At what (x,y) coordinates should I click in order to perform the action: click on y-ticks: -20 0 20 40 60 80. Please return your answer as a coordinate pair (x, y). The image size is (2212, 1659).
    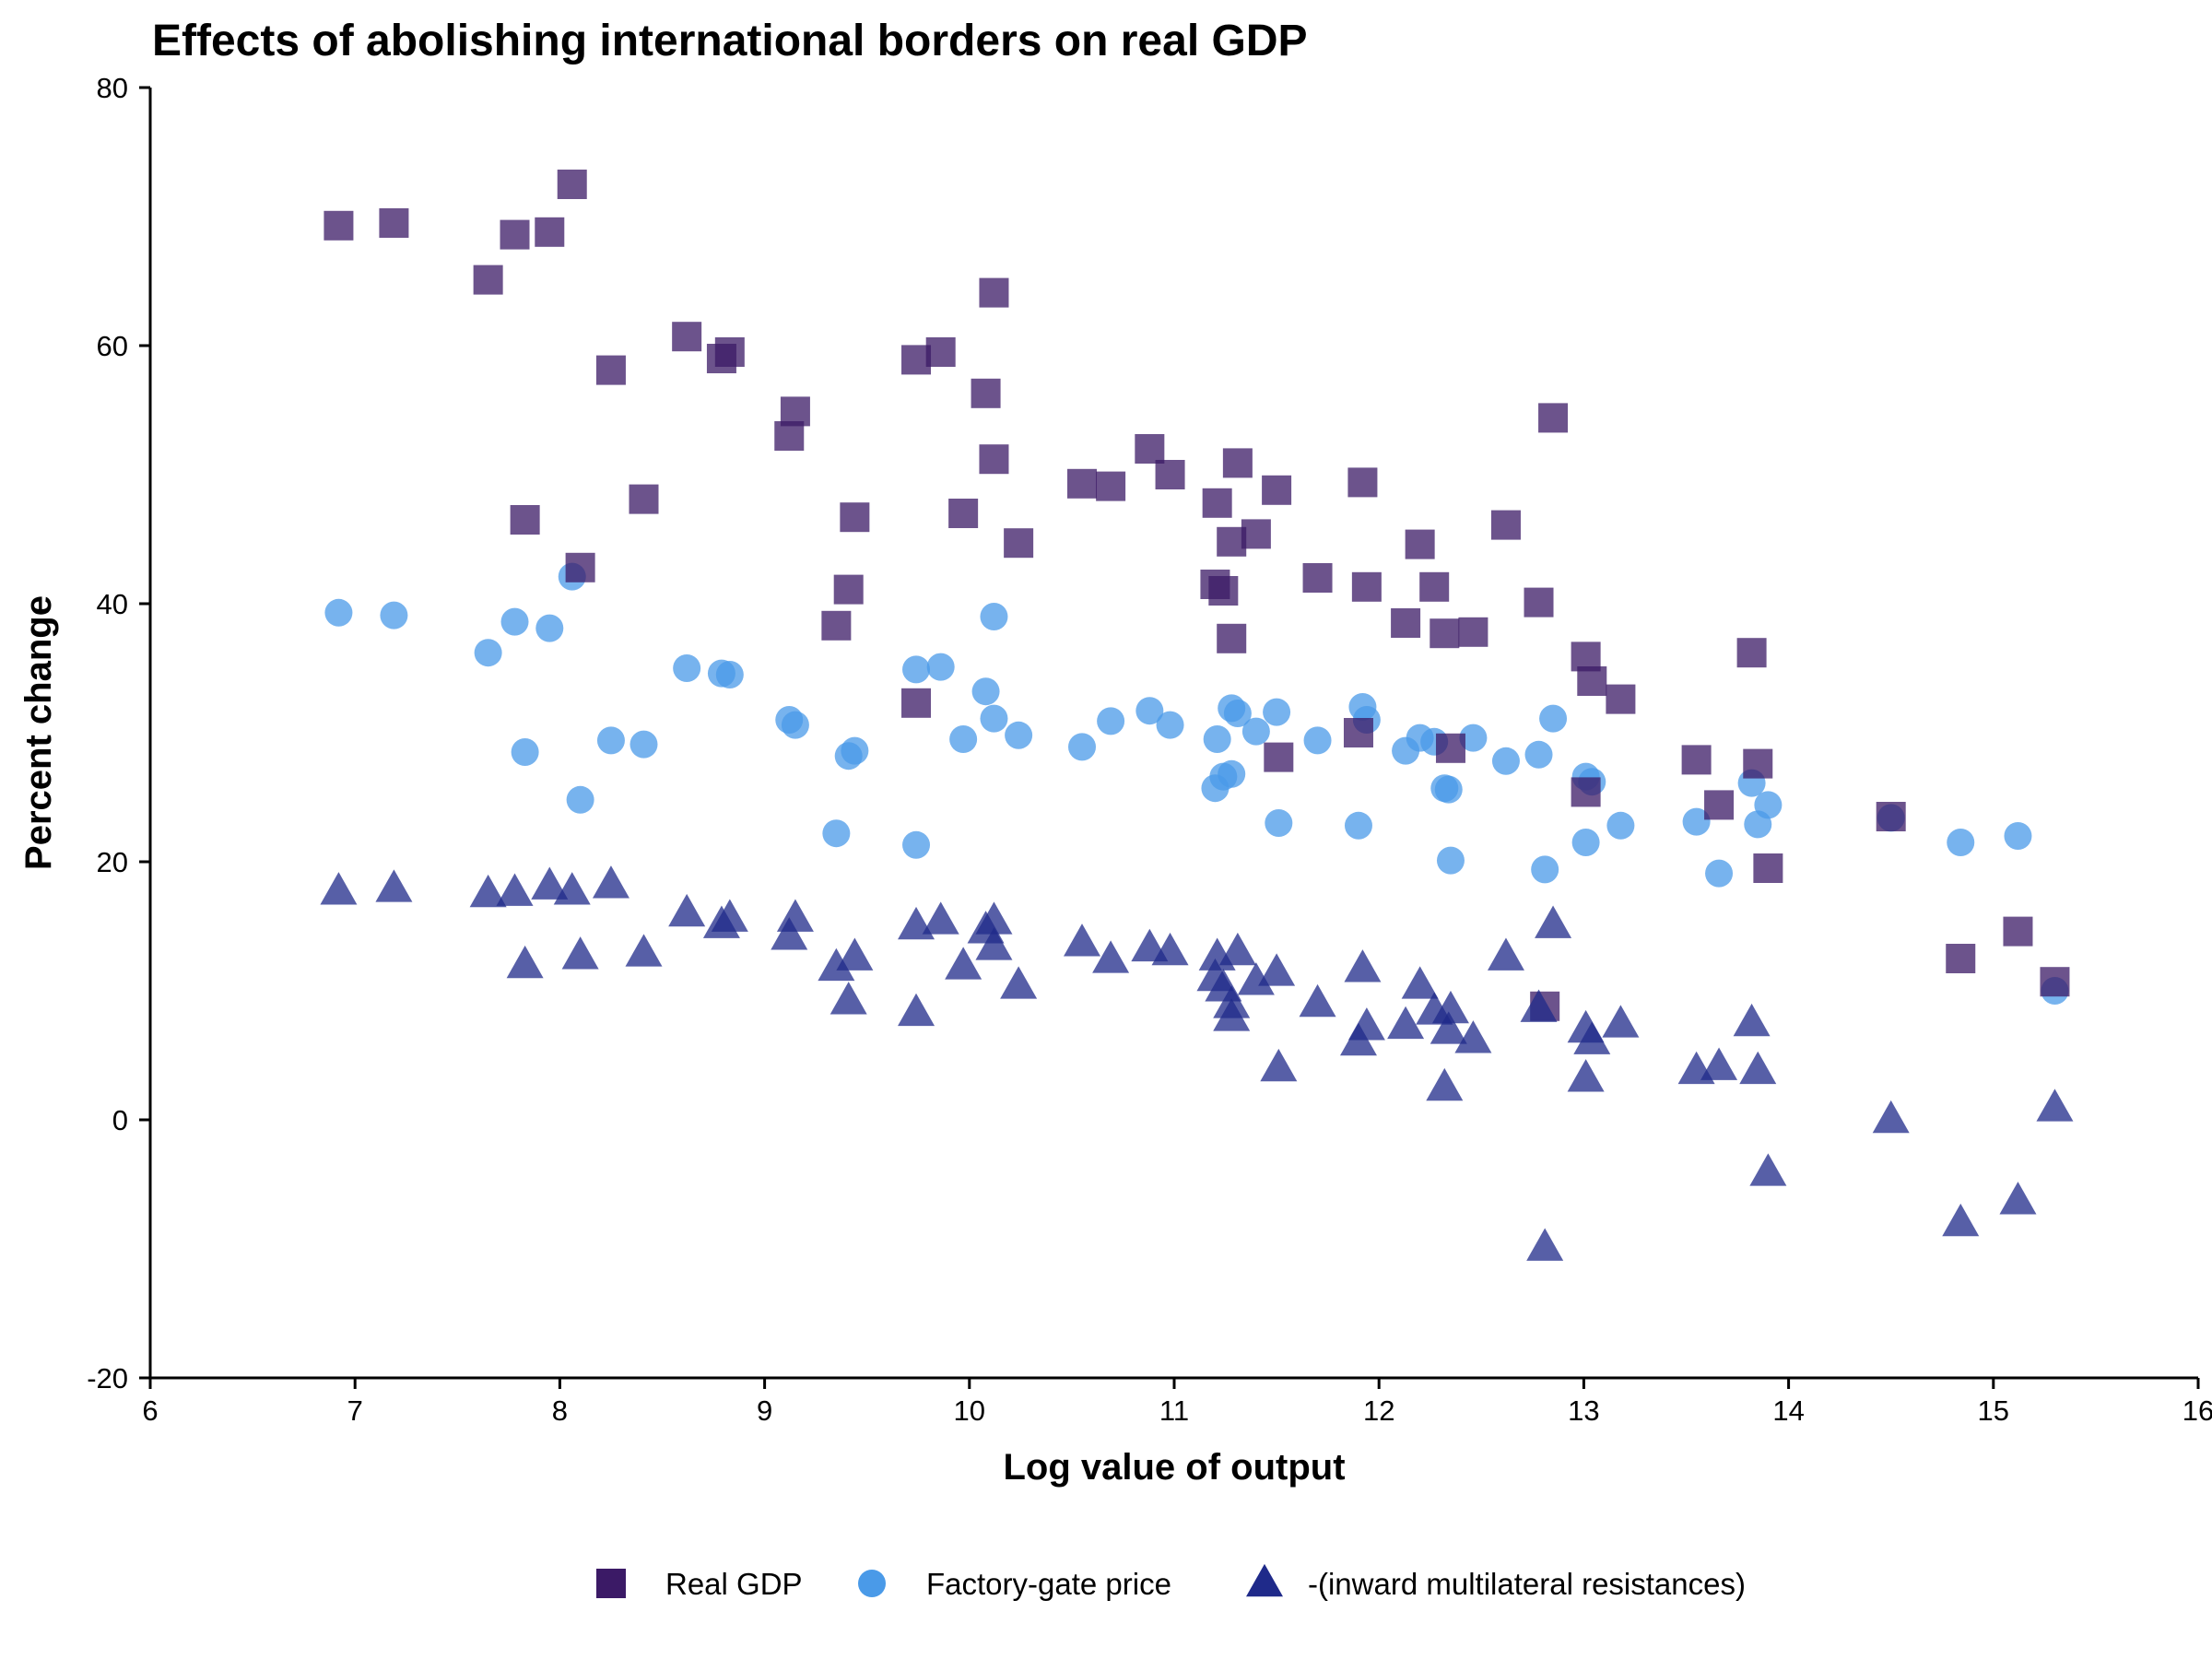
    Looking at the image, I should click on (118, 733).